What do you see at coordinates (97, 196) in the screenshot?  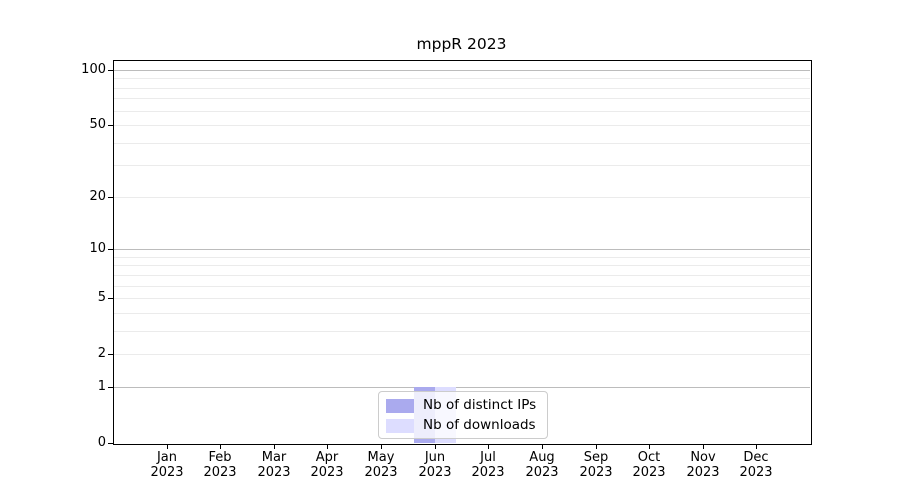 I see `y-tick-label: 20` at bounding box center [97, 196].